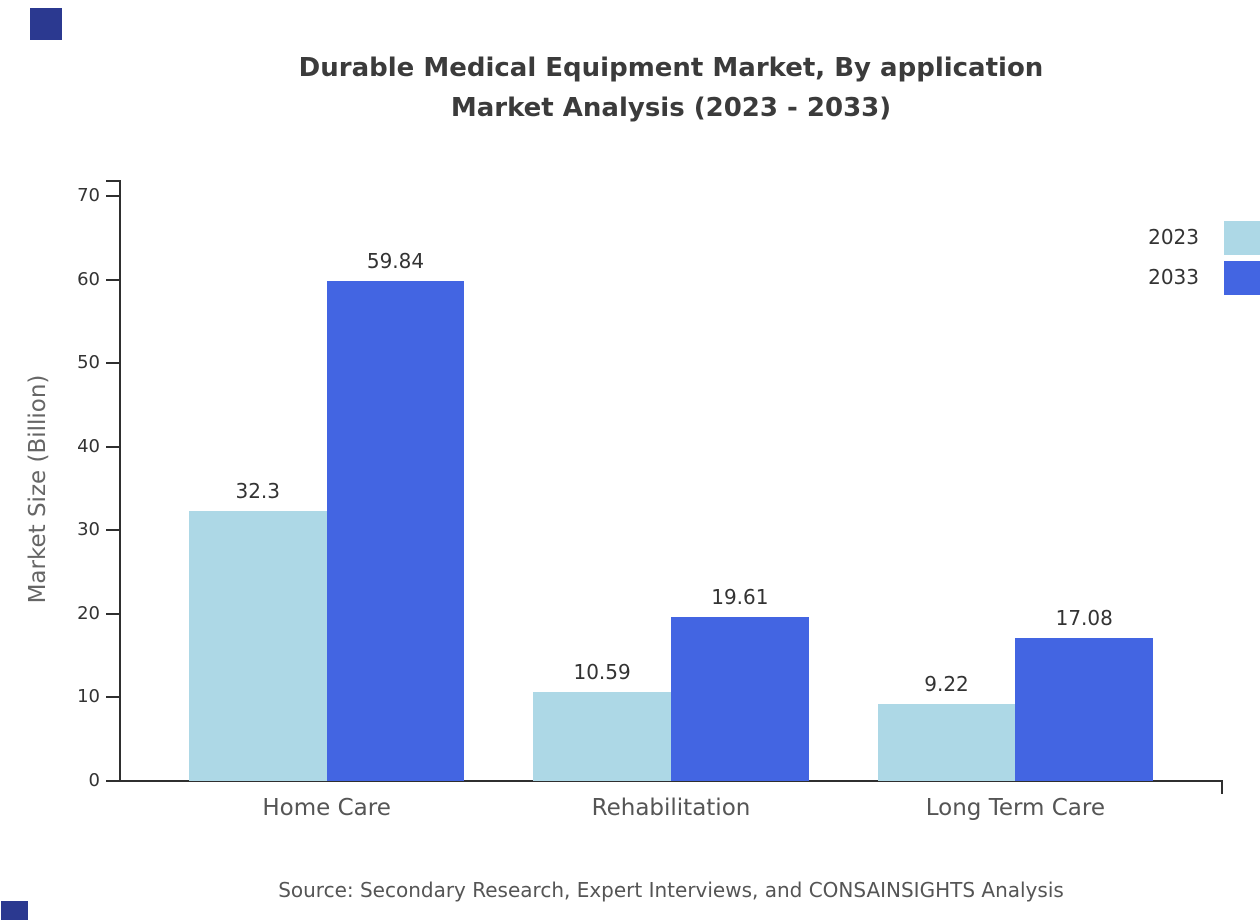 Image resolution: width=1260 pixels, height=920 pixels. What do you see at coordinates (88, 446) in the screenshot?
I see `y-tick-label: 40` at bounding box center [88, 446].